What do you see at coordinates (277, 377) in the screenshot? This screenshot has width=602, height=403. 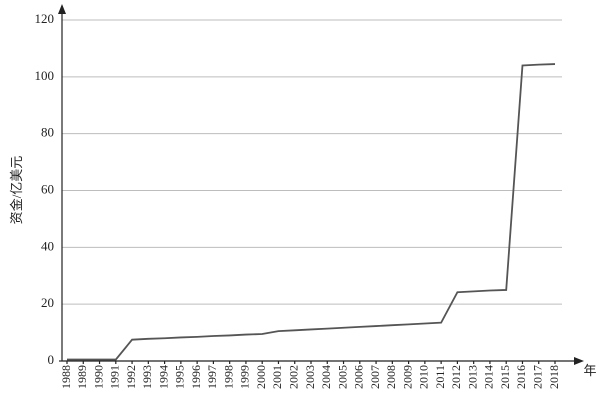 I see `x-tick-label: 2001` at bounding box center [277, 377].